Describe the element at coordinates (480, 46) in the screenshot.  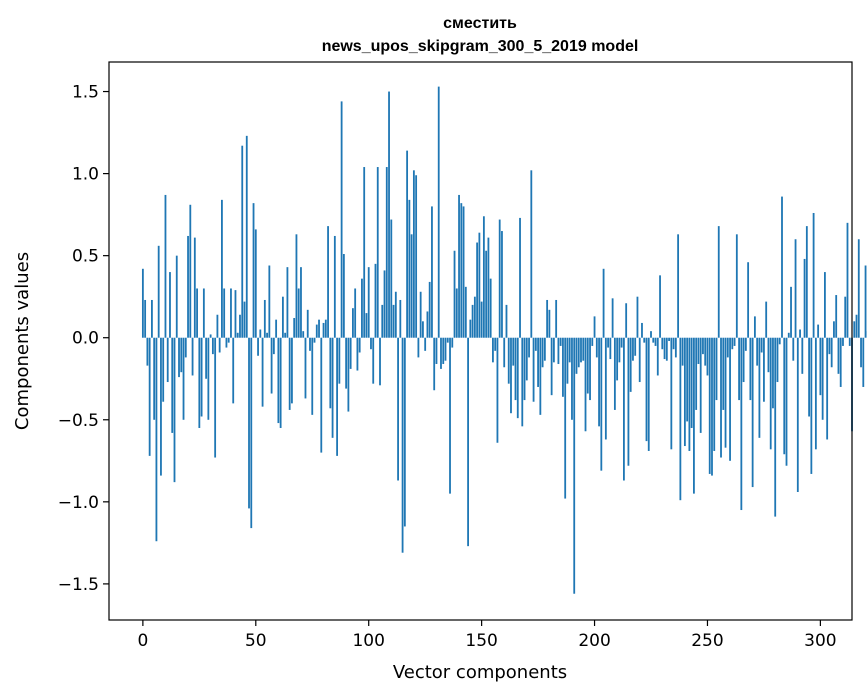
I see `chart-title-line2: news_upos_skipgram_300_5_2019 model` at that location.